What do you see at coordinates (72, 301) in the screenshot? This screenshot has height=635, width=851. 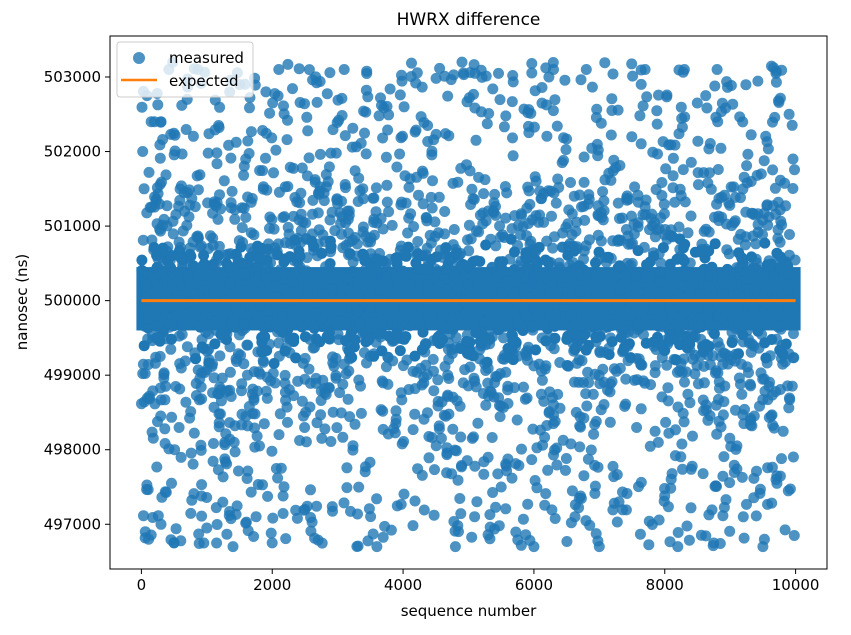 I see `y-tick-label: 500000` at bounding box center [72, 301].